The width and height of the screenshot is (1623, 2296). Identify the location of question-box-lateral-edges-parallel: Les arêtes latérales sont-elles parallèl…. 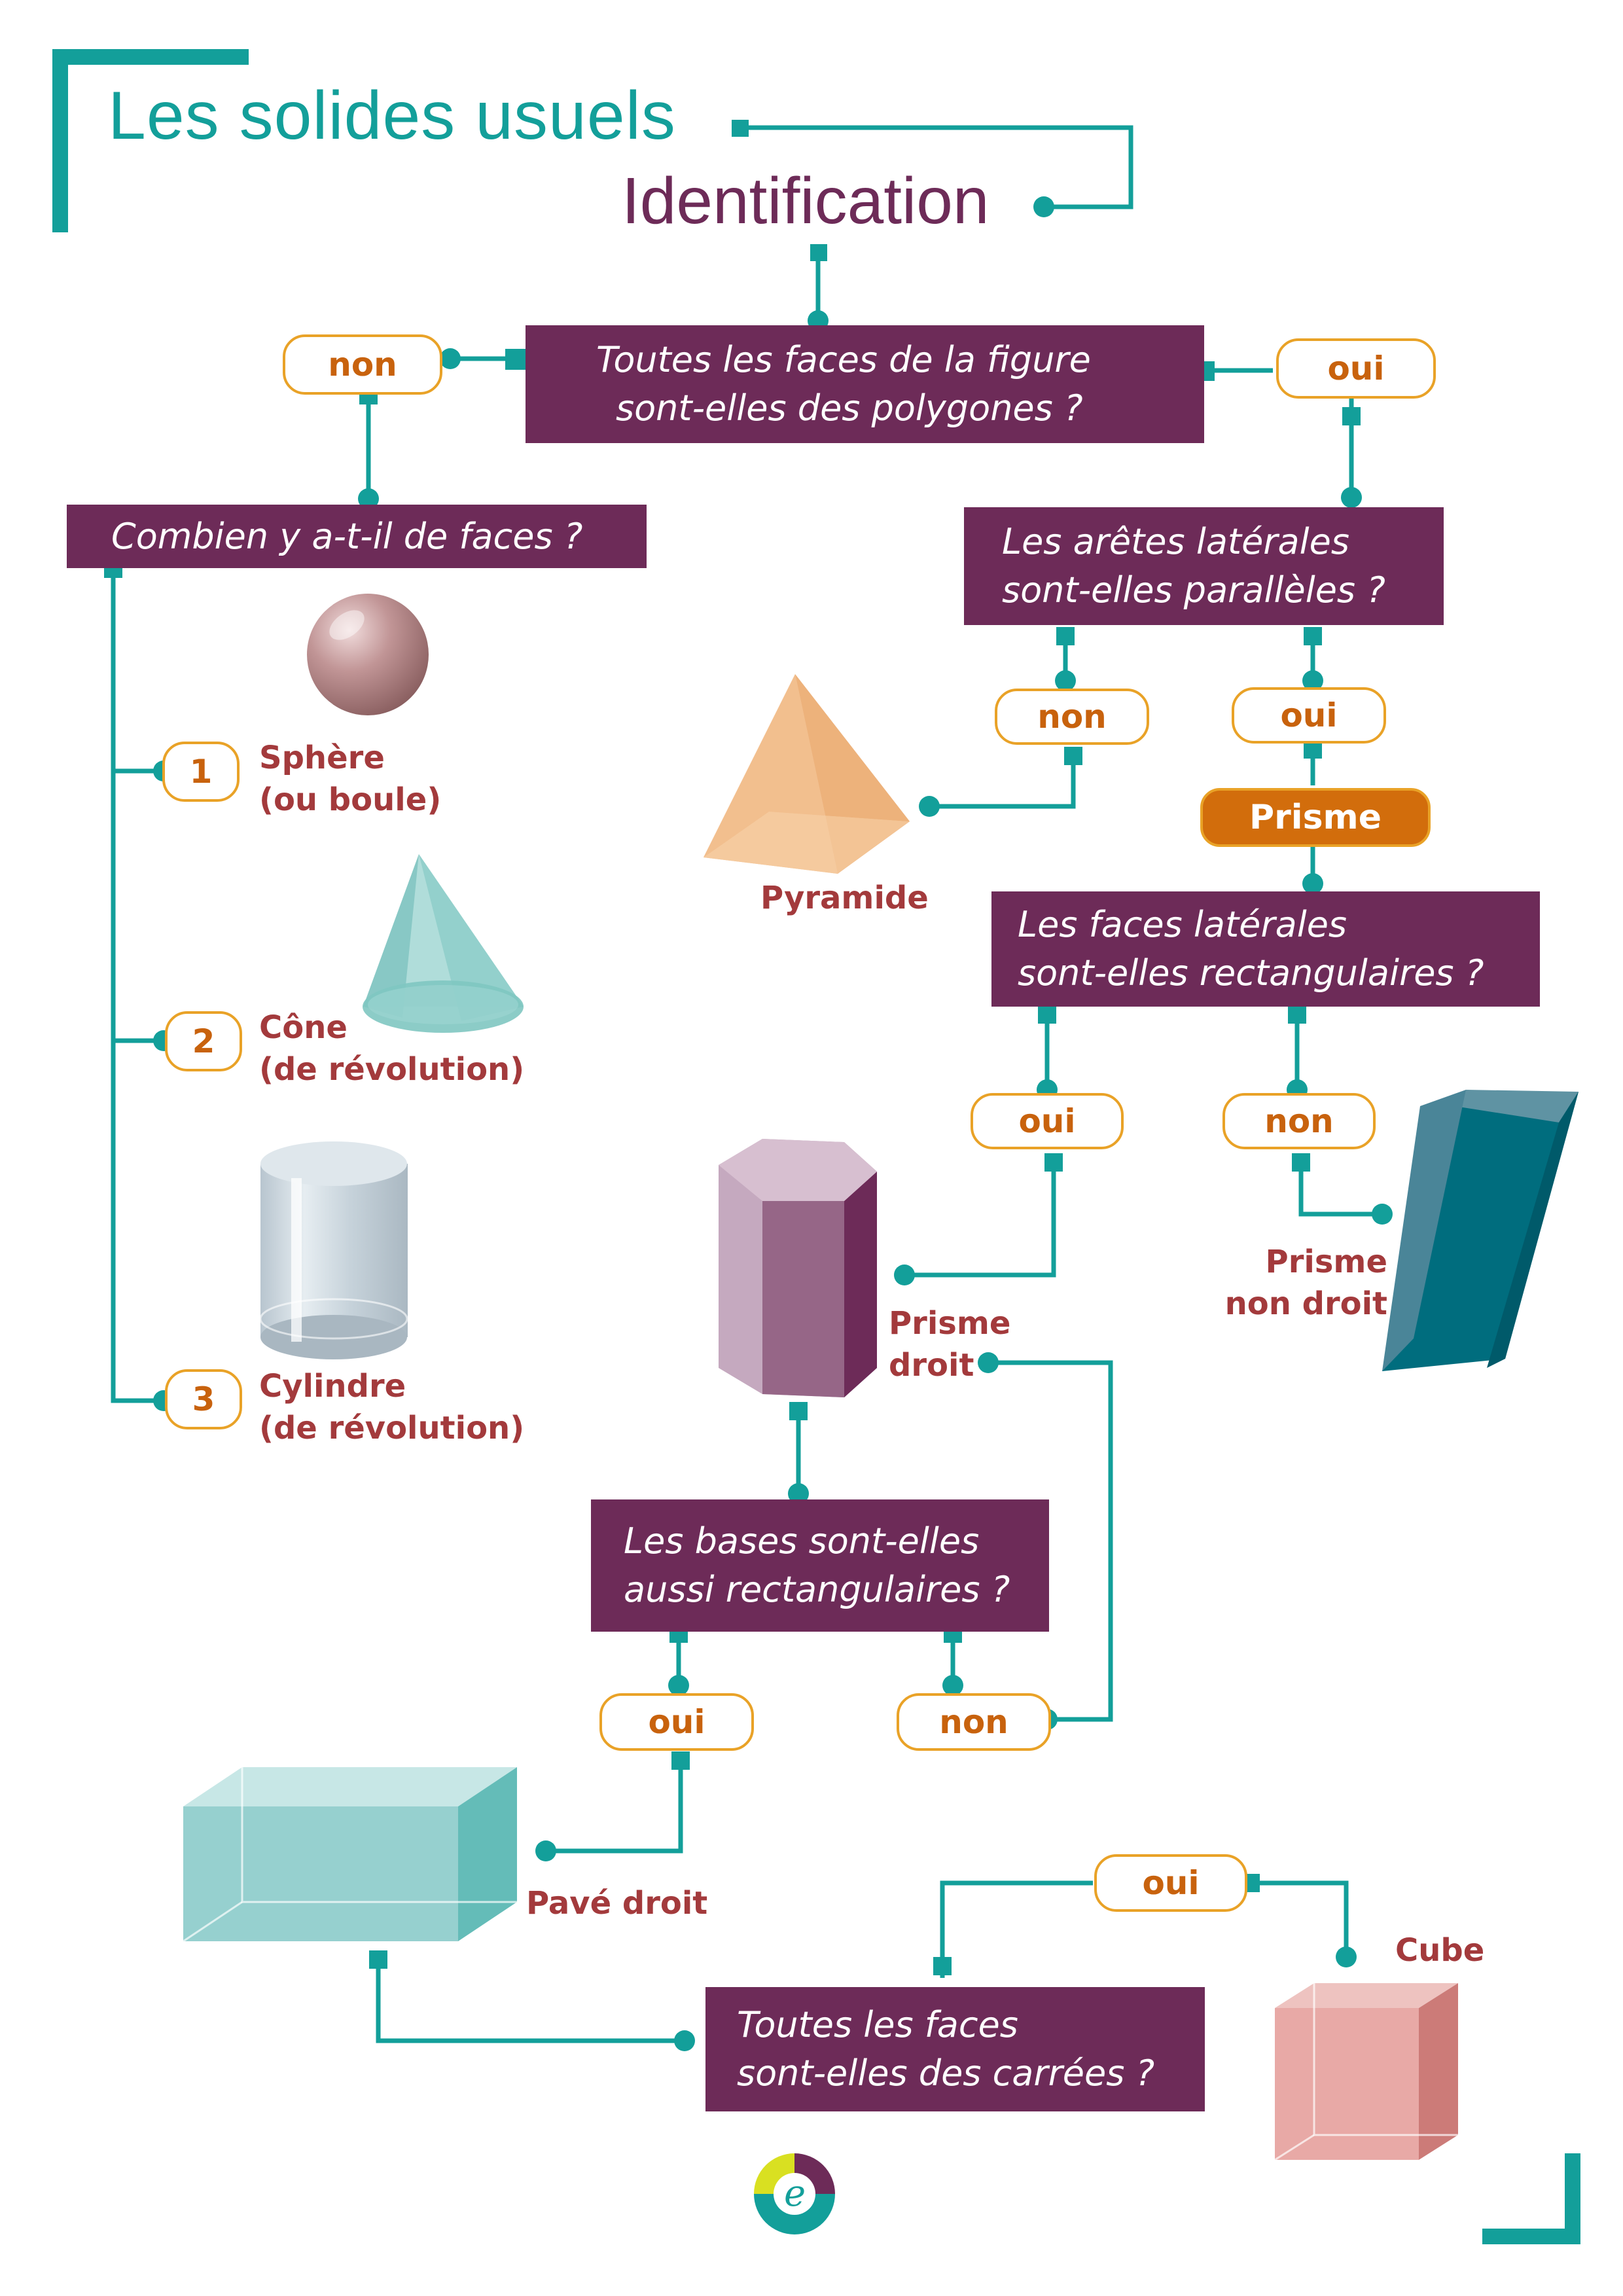
(1204, 566).